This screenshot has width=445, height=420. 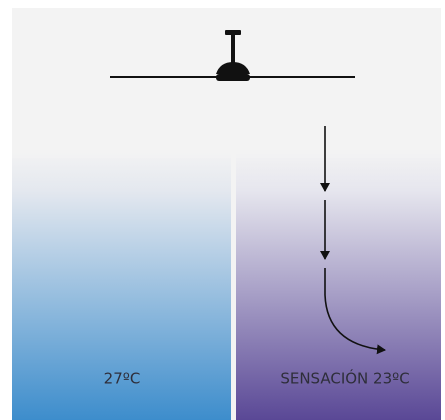 I want to click on air-arrows, so click(x=353, y=240).